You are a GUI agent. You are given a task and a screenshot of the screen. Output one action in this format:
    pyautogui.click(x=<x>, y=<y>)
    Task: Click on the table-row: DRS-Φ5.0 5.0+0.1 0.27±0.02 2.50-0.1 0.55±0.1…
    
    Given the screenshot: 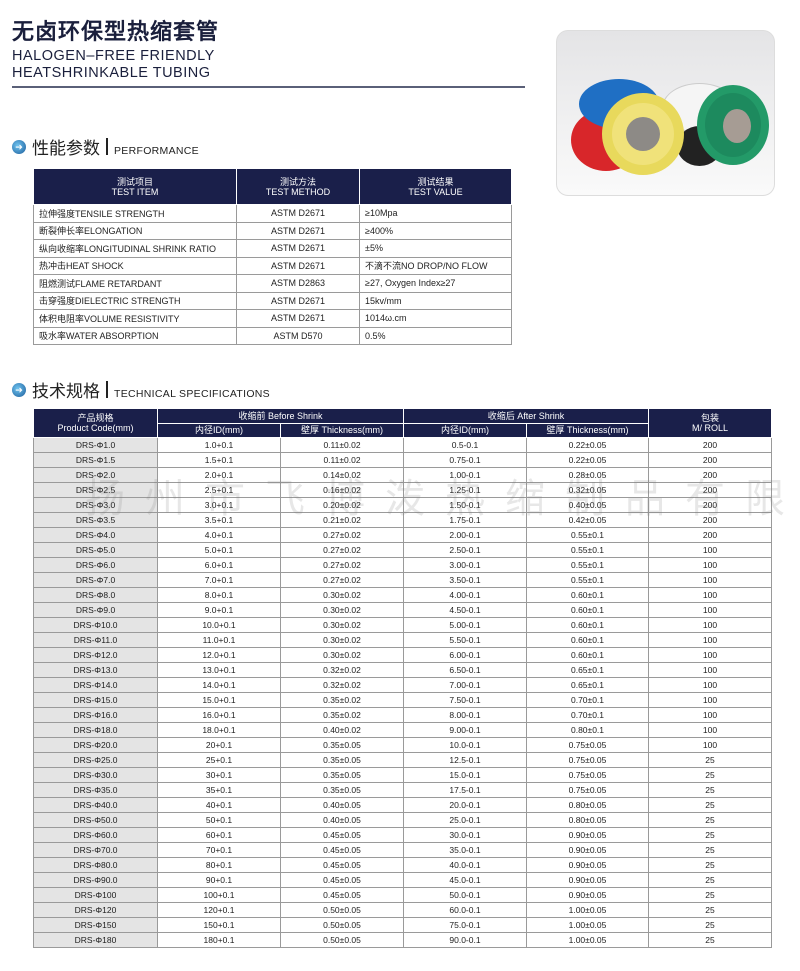 What is the action you would take?
    pyautogui.click(x=402, y=550)
    